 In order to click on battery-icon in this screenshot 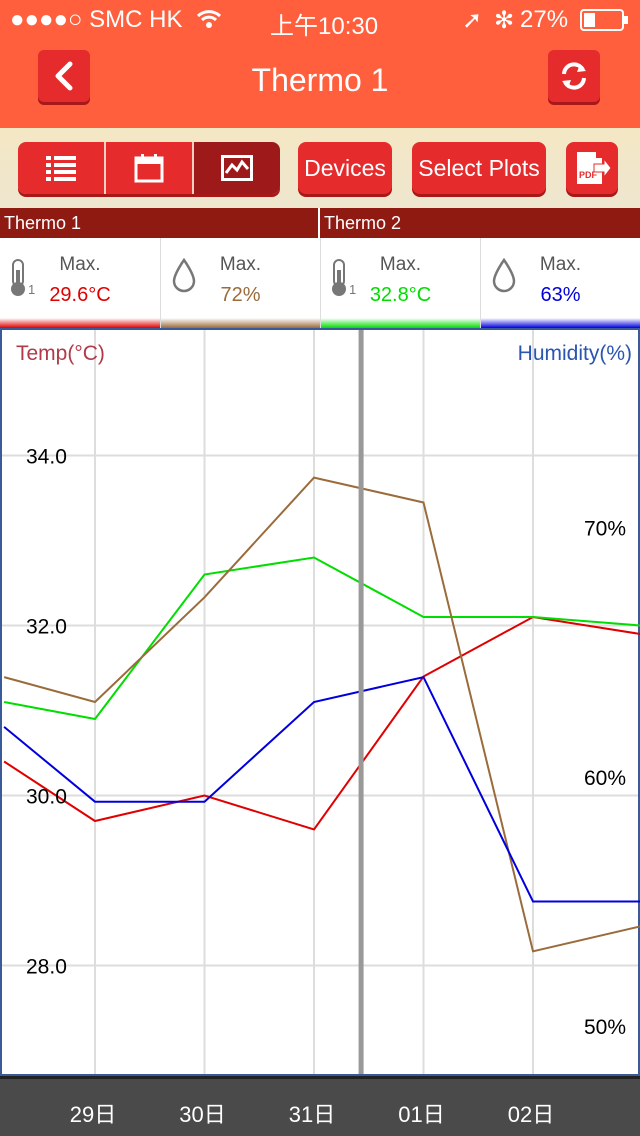, I will do `click(605, 23)`.